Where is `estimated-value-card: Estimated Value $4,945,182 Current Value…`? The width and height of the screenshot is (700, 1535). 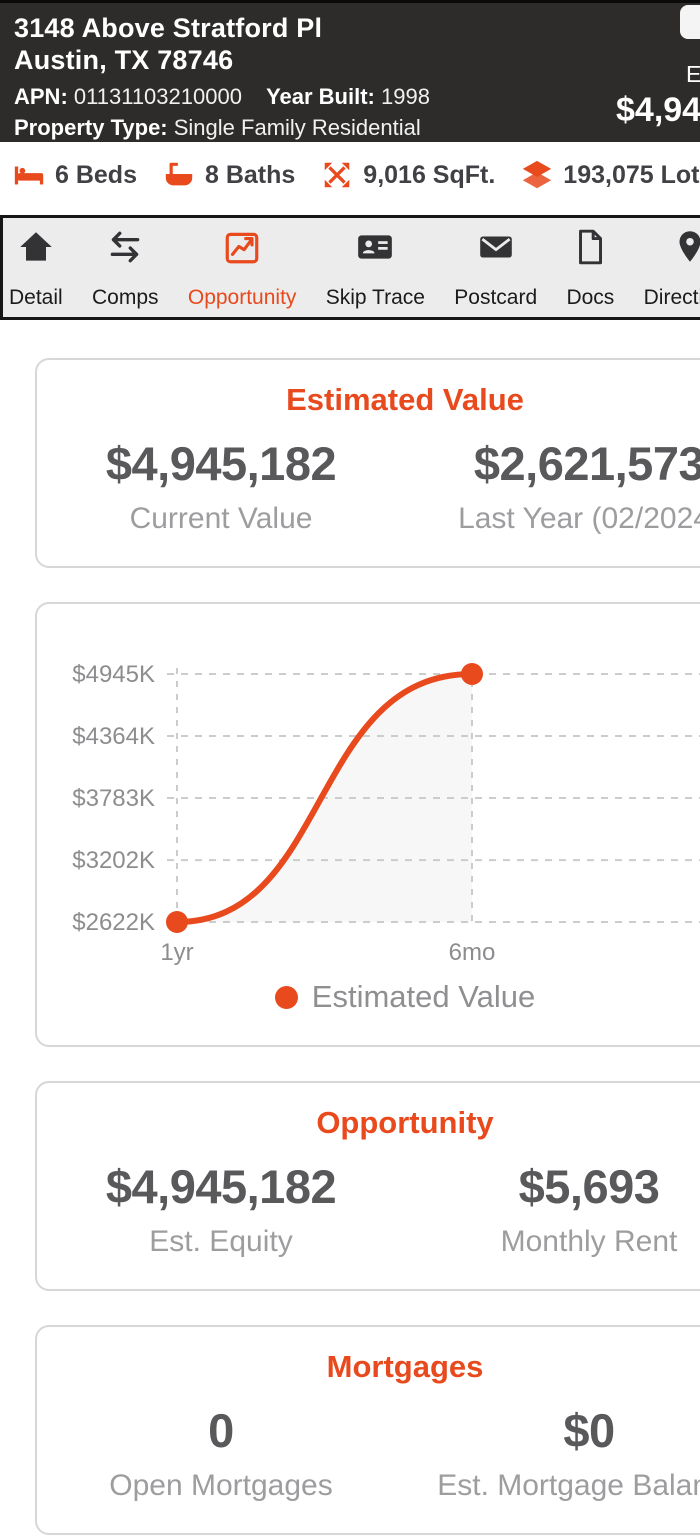
estimated-value-card: Estimated Value $4,945,182 Current Value… is located at coordinates (367, 463).